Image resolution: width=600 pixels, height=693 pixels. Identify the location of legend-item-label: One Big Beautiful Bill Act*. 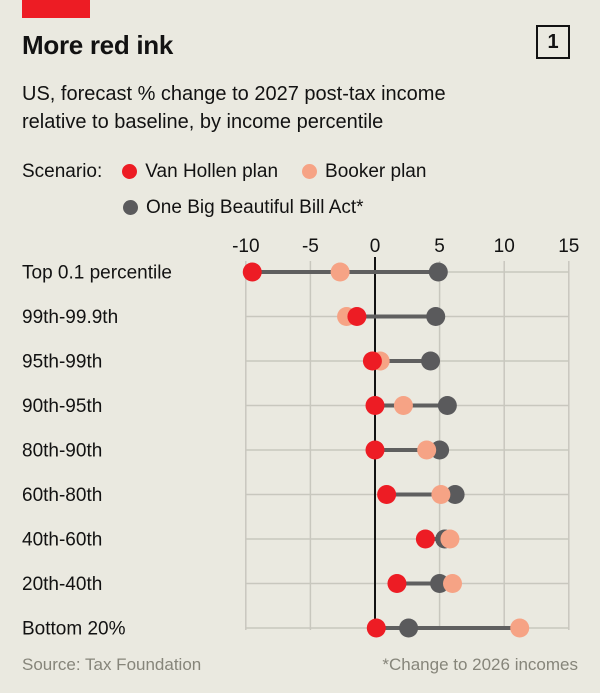
(255, 207).